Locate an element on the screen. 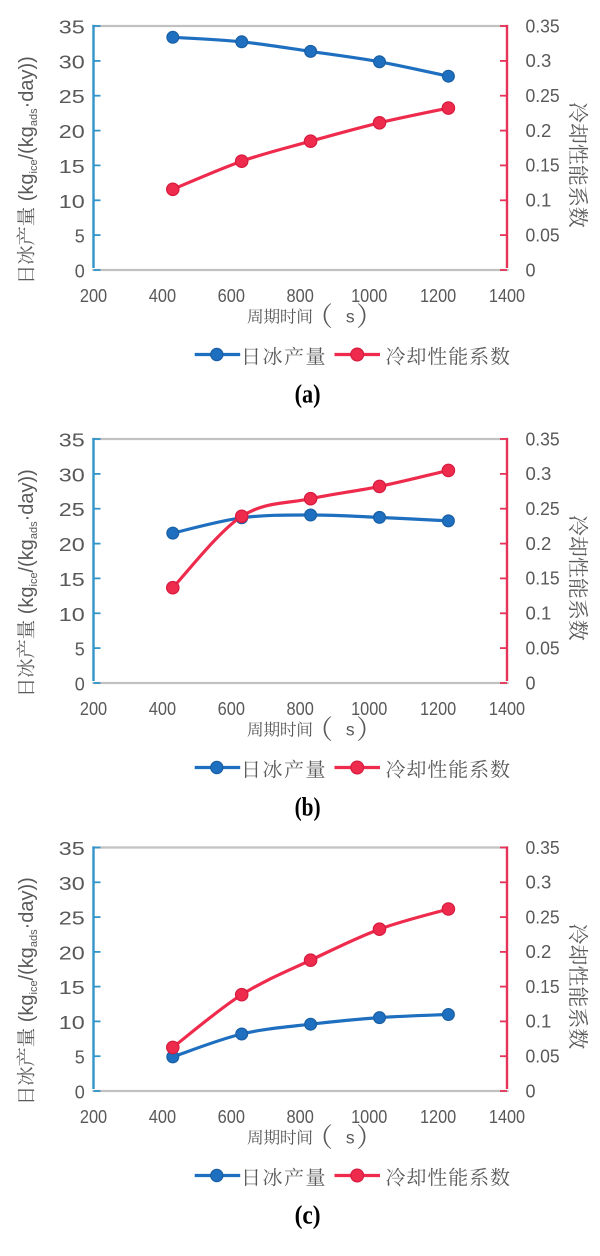 The width and height of the screenshot is (600, 1256). svg-text: (a) is located at coordinates (308, 394).